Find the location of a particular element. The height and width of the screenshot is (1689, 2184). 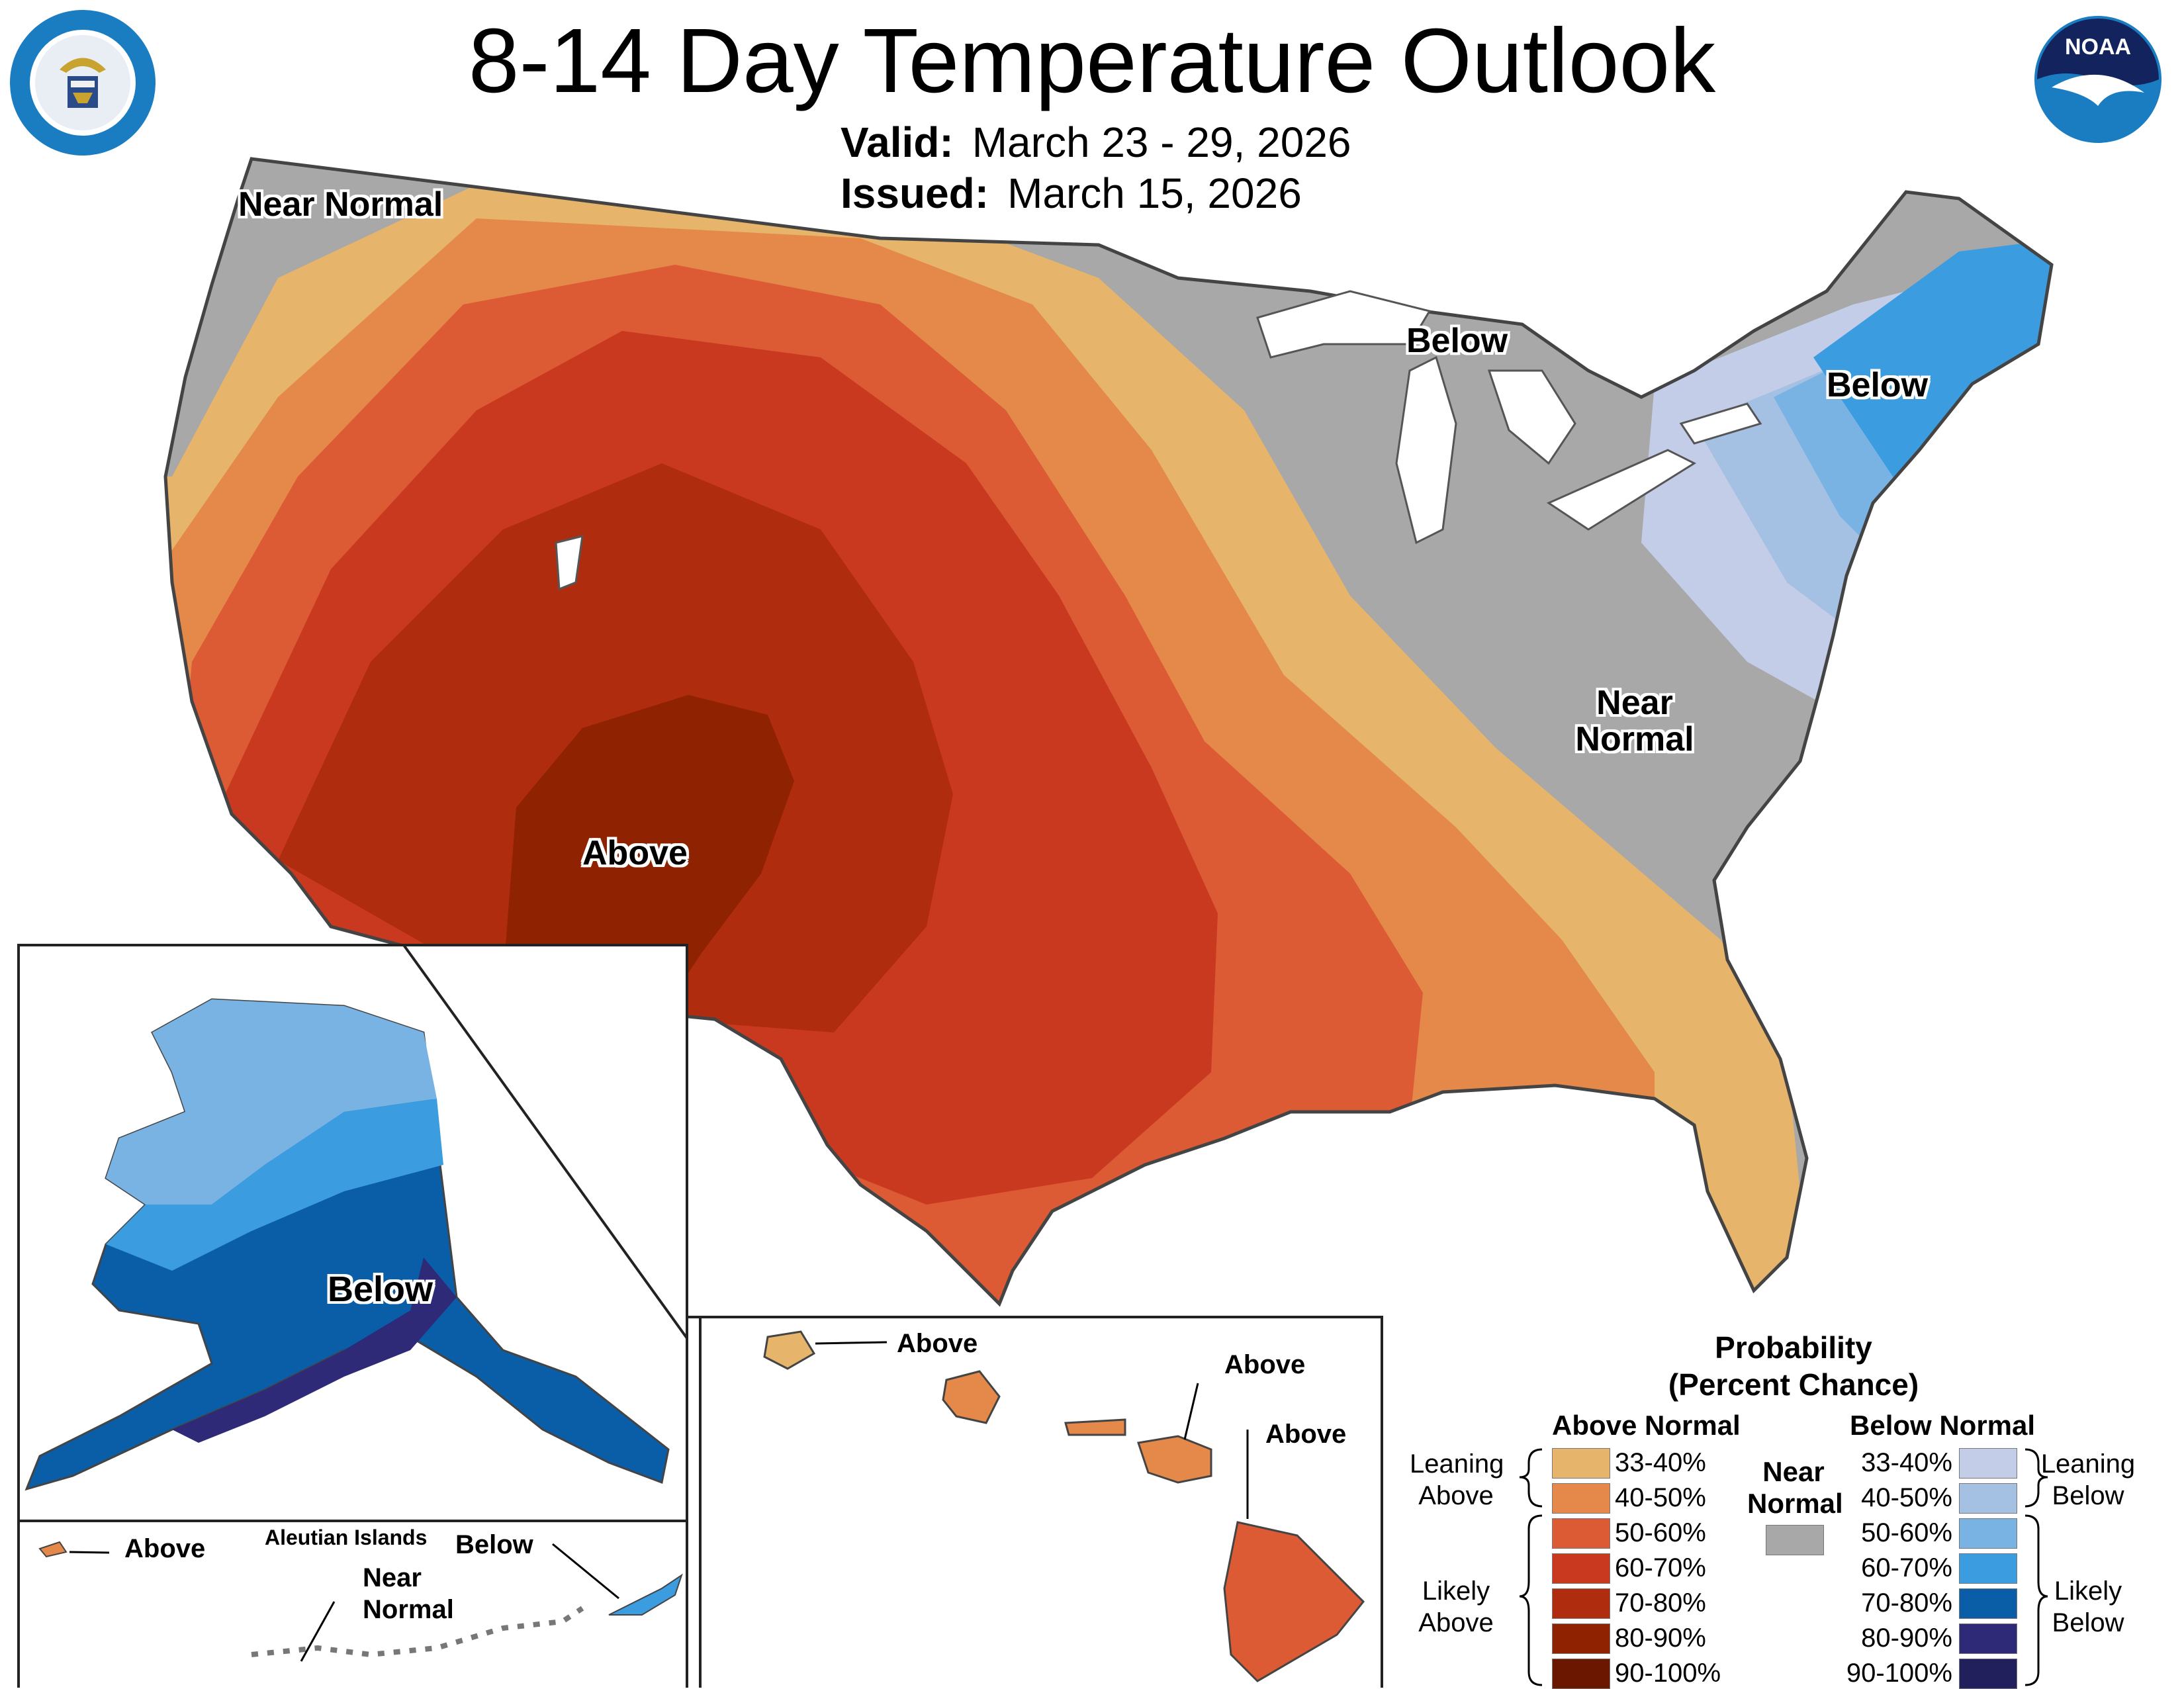

valid-line: Valid: March 23 - 29, 2026 is located at coordinates (1096, 142).